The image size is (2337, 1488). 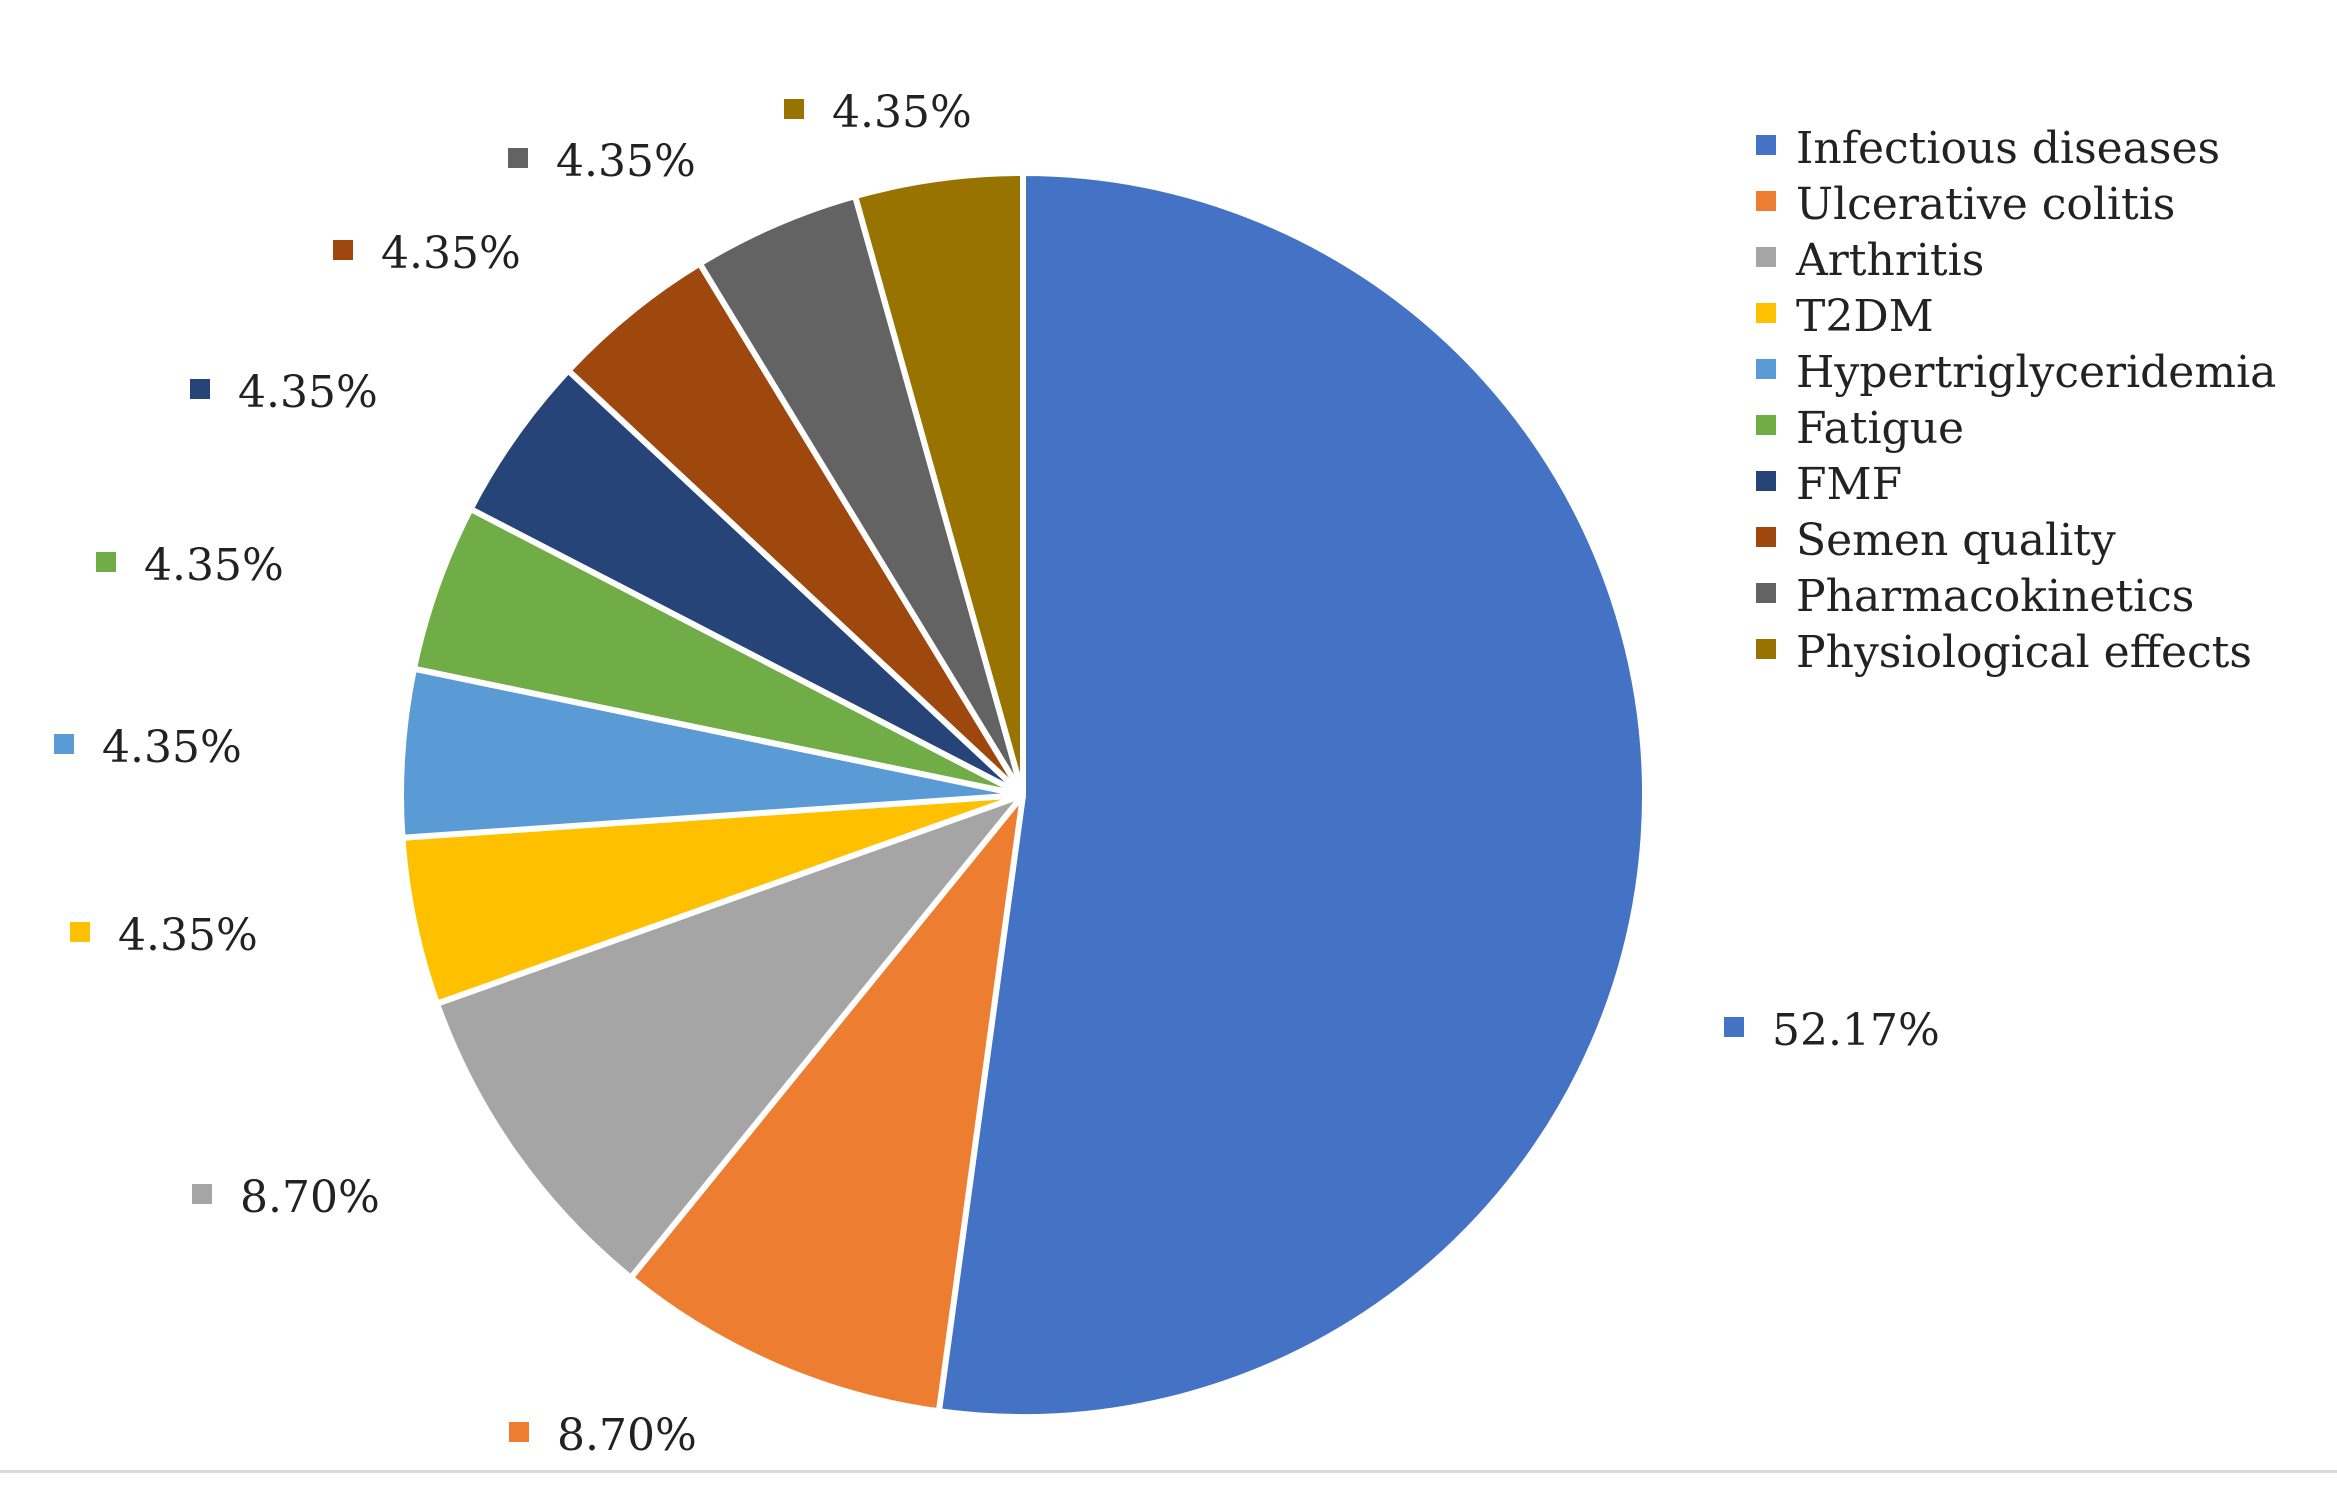 I want to click on data-label-physiological-effects: 4.35%, so click(x=902, y=112).